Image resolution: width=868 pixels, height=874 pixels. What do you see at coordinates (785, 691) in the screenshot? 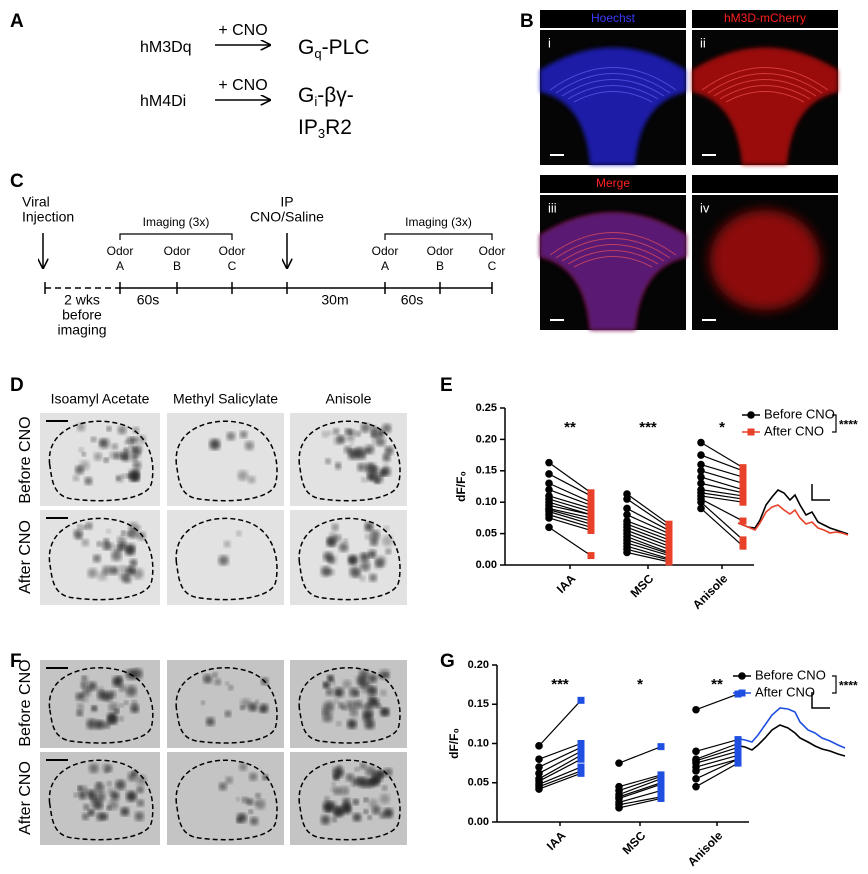
I see `legend-label: After CNO` at bounding box center [785, 691].